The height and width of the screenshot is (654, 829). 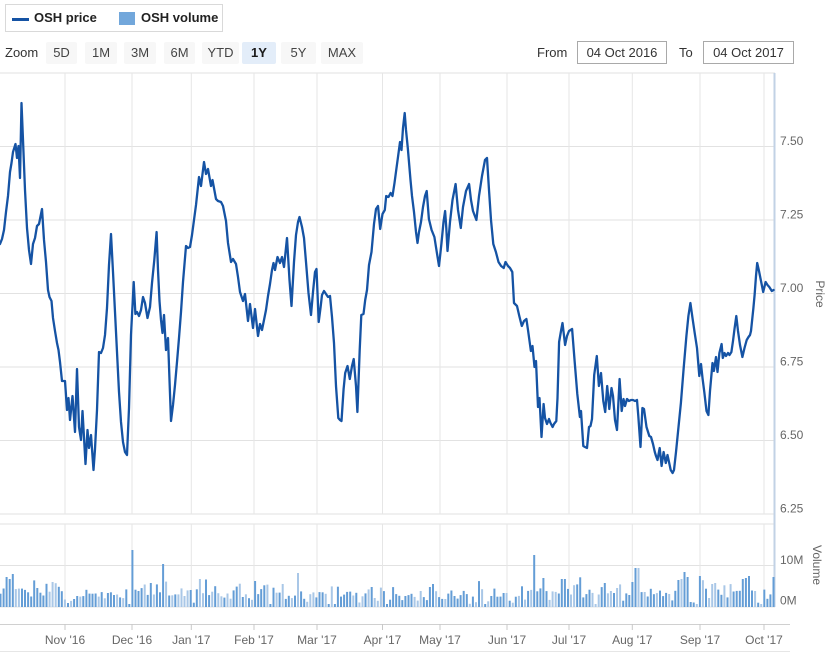 I want to click on svg-text: Jun '17, so click(x=507, y=640).